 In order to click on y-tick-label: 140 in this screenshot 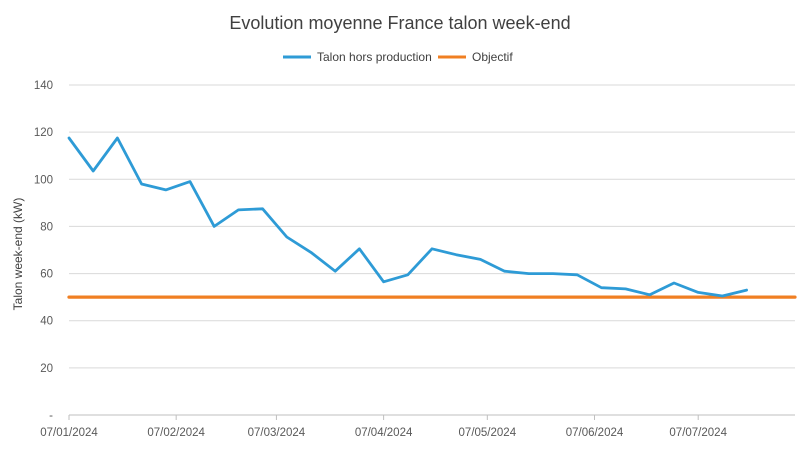, I will do `click(43, 86)`.